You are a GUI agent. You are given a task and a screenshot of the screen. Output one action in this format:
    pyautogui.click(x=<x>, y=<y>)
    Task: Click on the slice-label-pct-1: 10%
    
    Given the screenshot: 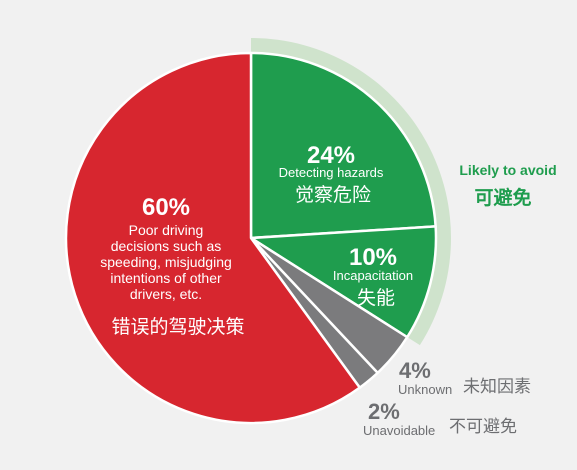 What is the action you would take?
    pyautogui.click(x=373, y=257)
    